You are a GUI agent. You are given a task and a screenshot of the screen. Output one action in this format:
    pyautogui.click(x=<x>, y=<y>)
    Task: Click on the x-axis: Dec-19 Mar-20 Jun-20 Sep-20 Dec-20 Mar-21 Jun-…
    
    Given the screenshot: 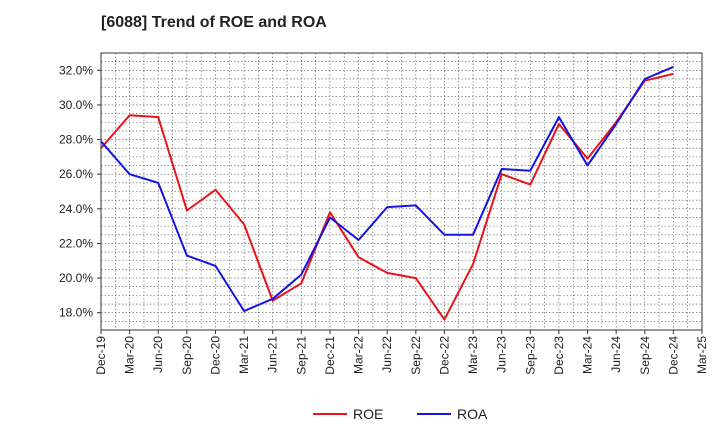 What is the action you would take?
    pyautogui.click(x=401, y=352)
    